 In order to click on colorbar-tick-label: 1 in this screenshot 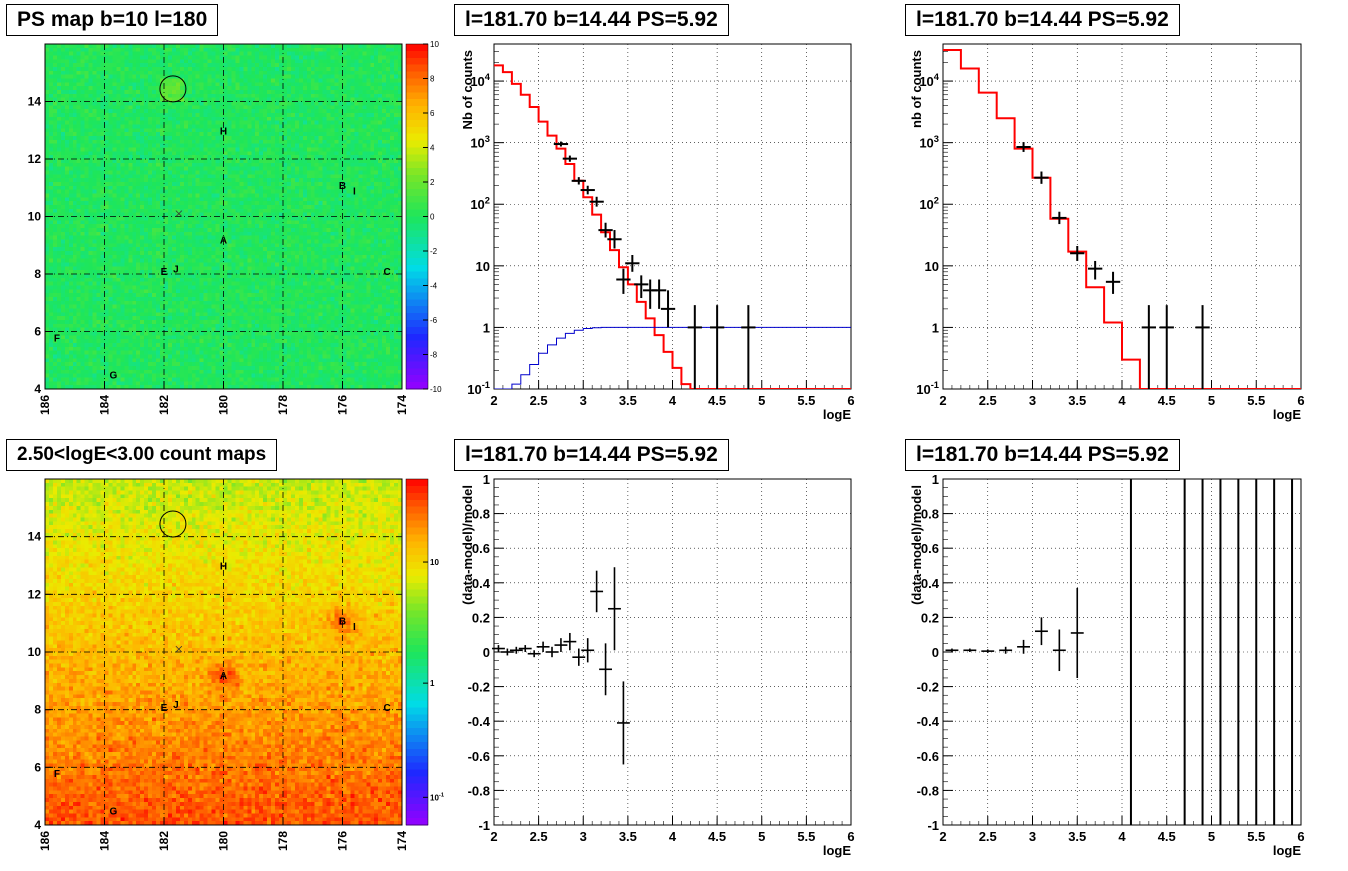, I will do `click(432, 683)`.